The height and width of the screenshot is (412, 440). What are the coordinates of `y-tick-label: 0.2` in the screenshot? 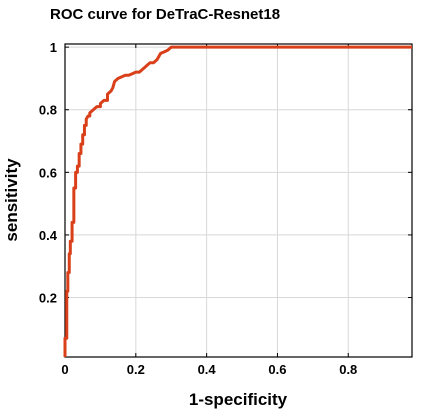 It's located at (48, 298).